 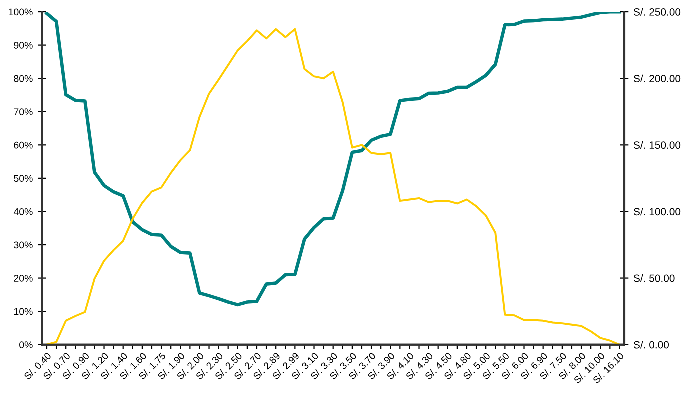 What do you see at coordinates (21, 12) in the screenshot?
I see `y-tick-label: 100%` at bounding box center [21, 12].